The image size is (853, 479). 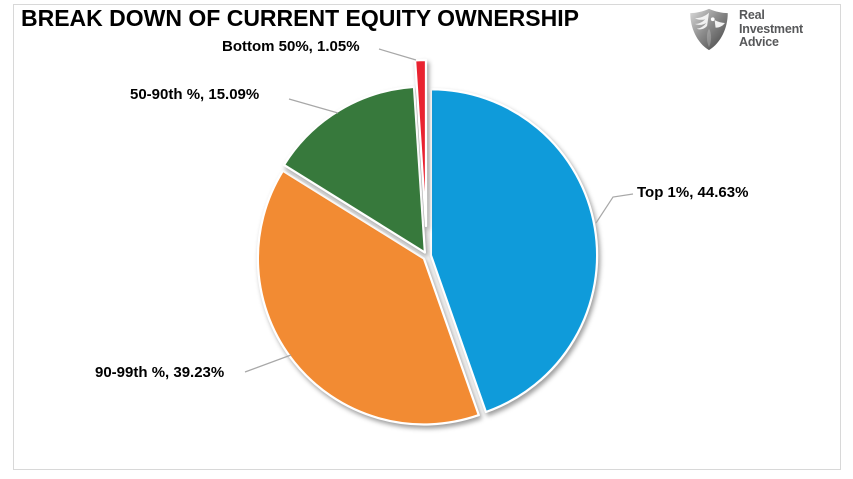 What do you see at coordinates (752, 15) in the screenshot?
I see `logo-text-line: Real` at bounding box center [752, 15].